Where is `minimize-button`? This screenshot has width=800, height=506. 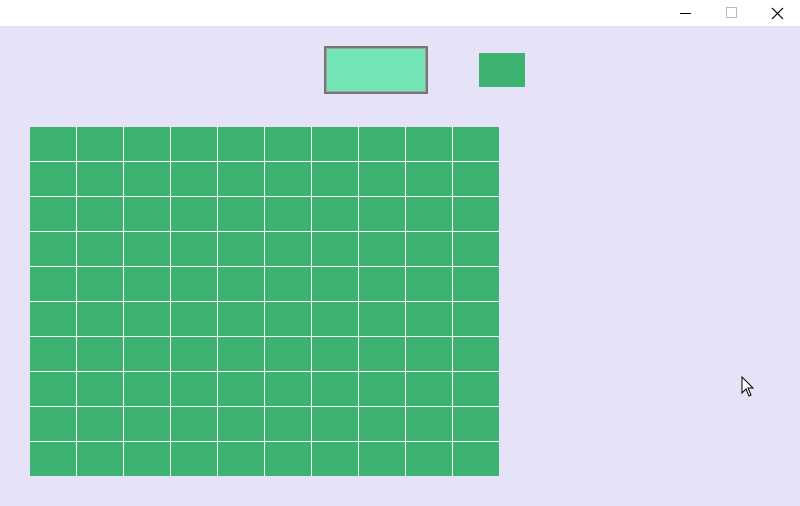
minimize-button is located at coordinates (685, 13).